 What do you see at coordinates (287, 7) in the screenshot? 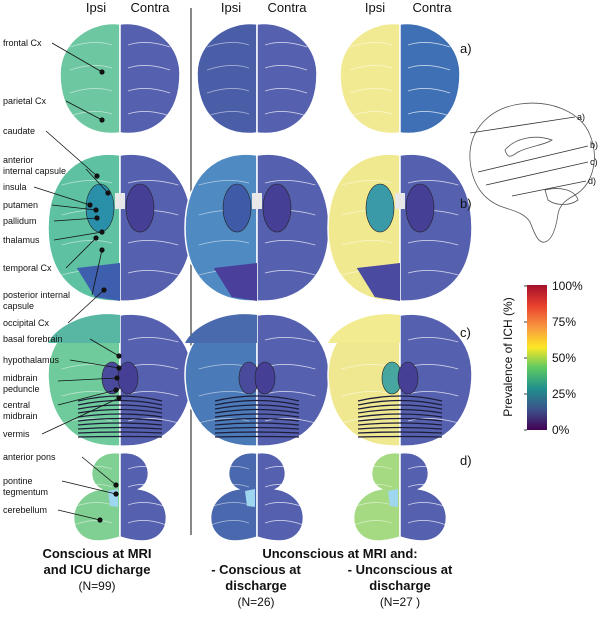
I see `header-contra-2: Contra` at bounding box center [287, 7].